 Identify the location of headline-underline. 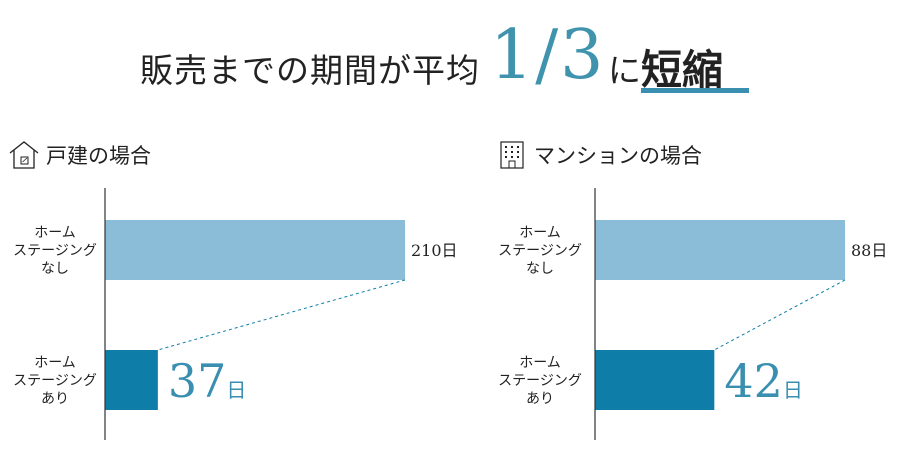
(695, 90).